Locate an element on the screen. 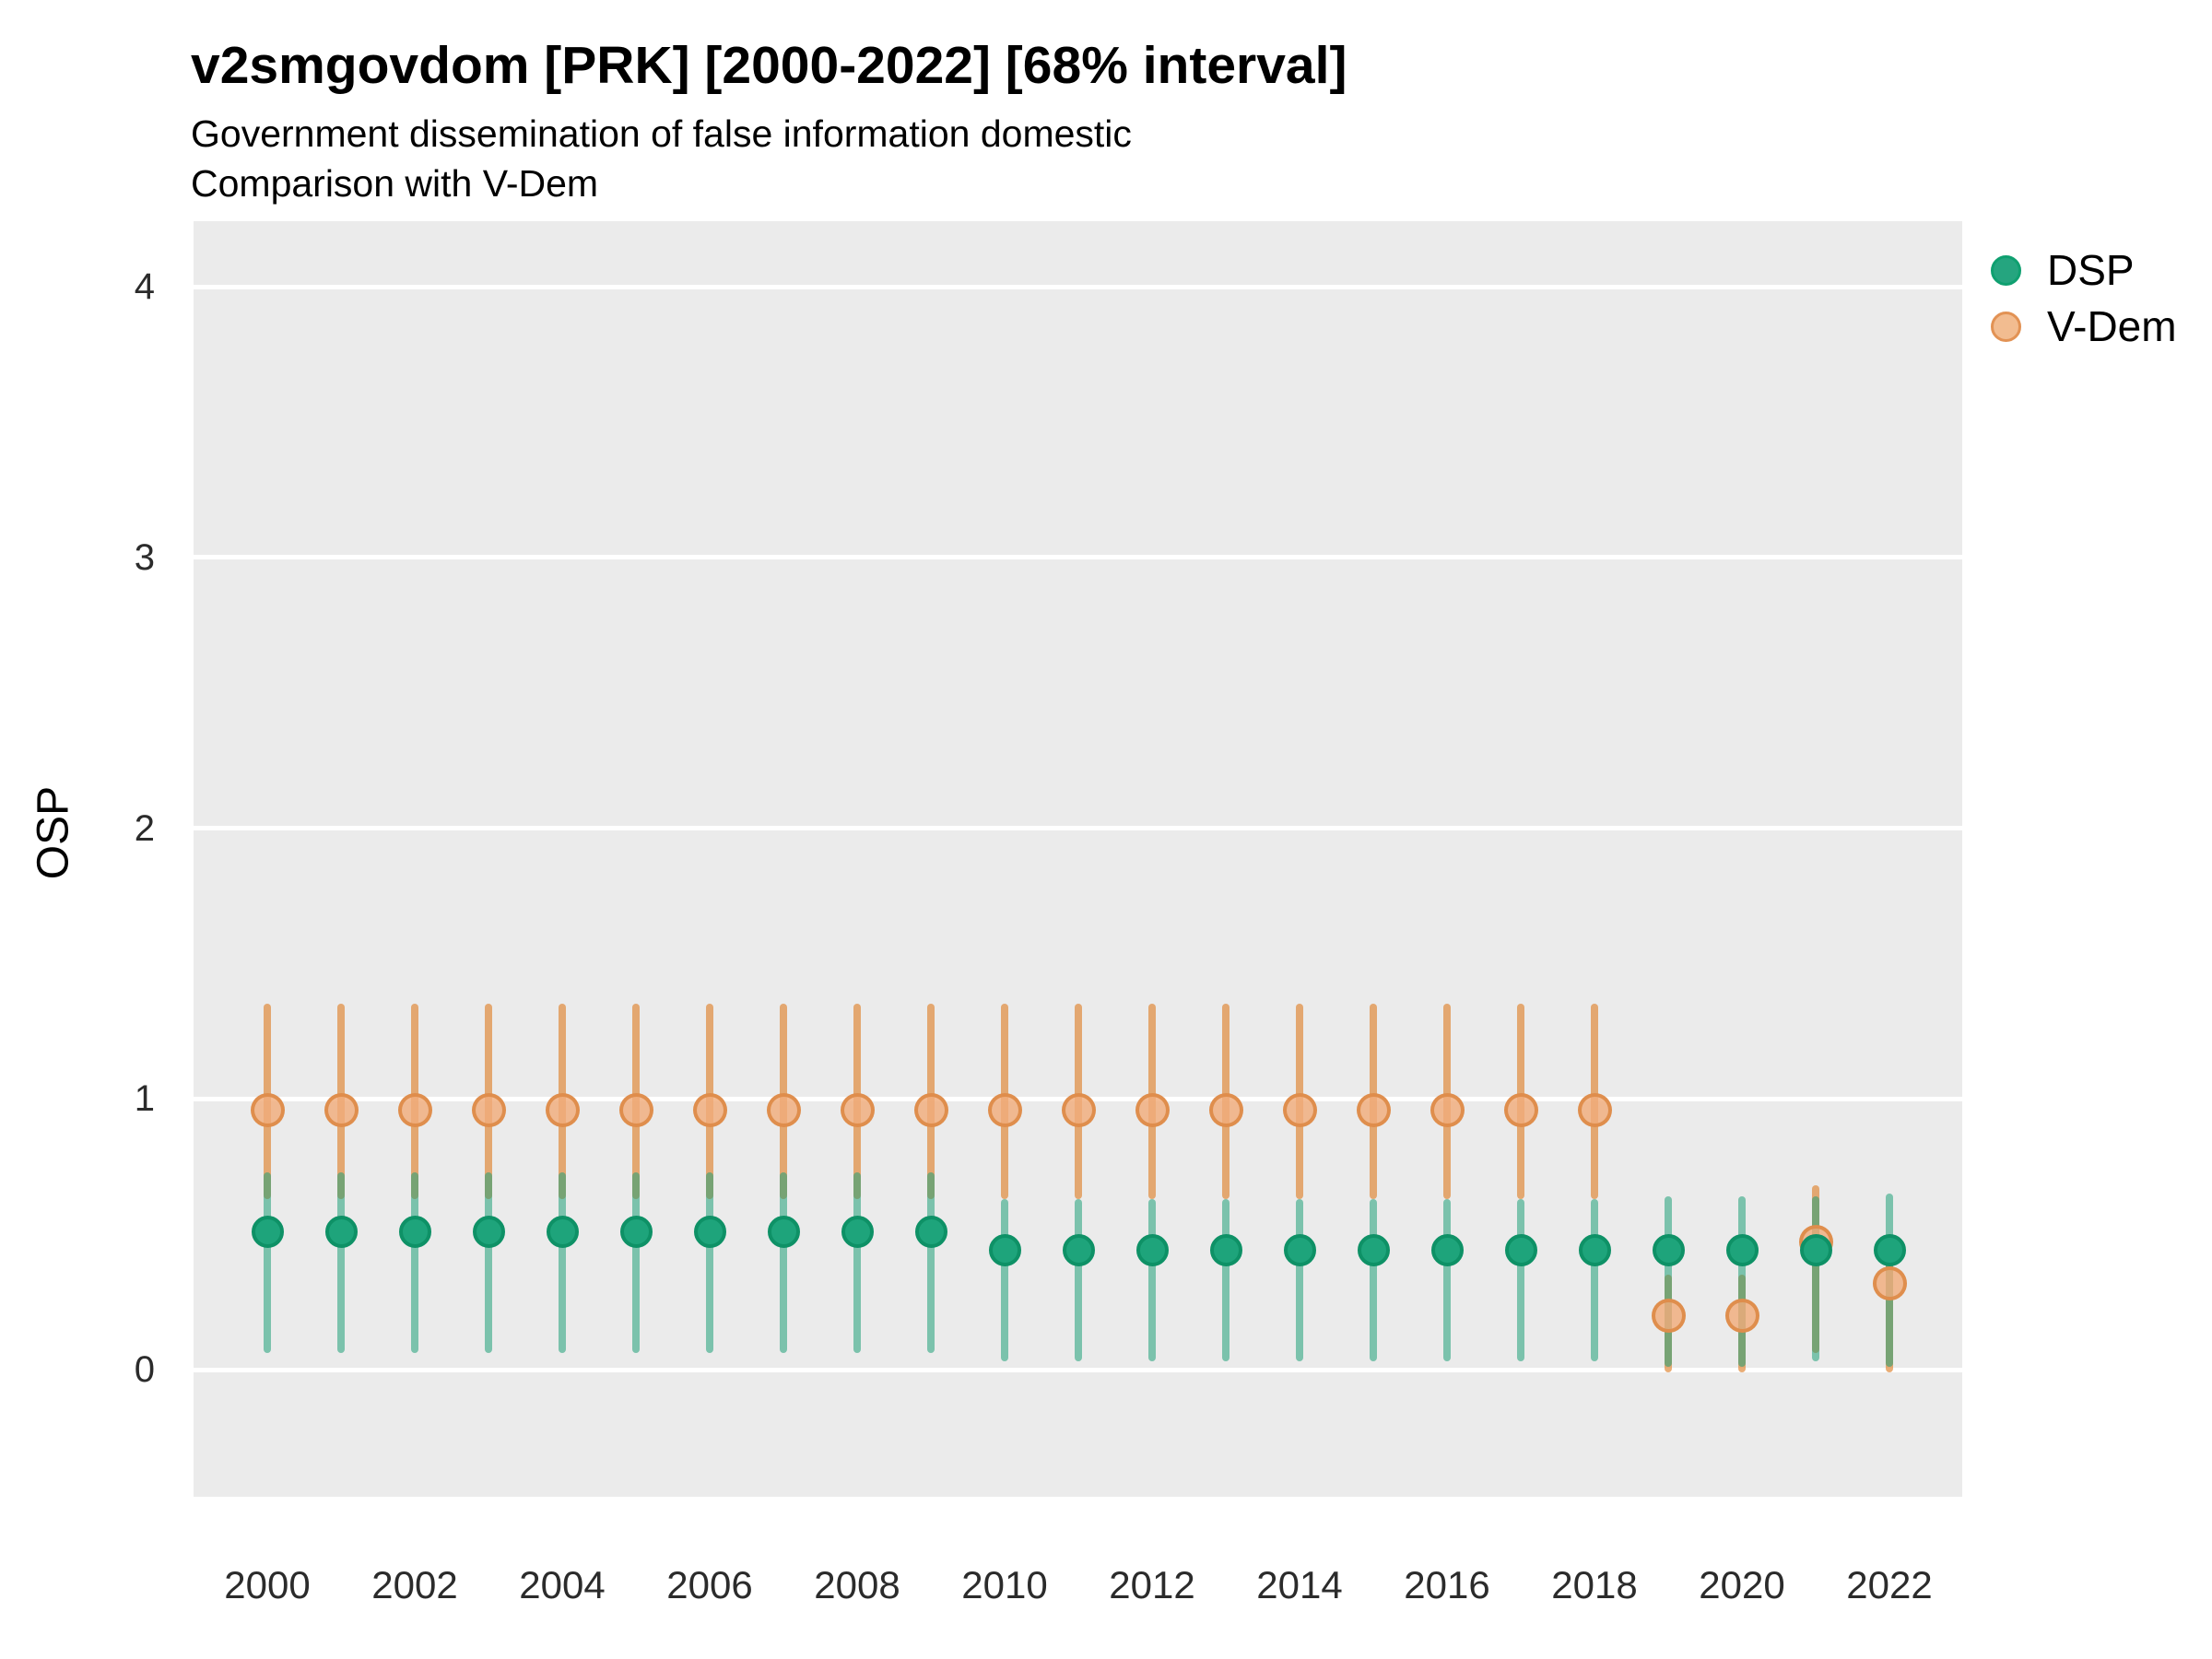 This screenshot has width=2212, height=1659. point-vdem-2004 is located at coordinates (562, 1109).